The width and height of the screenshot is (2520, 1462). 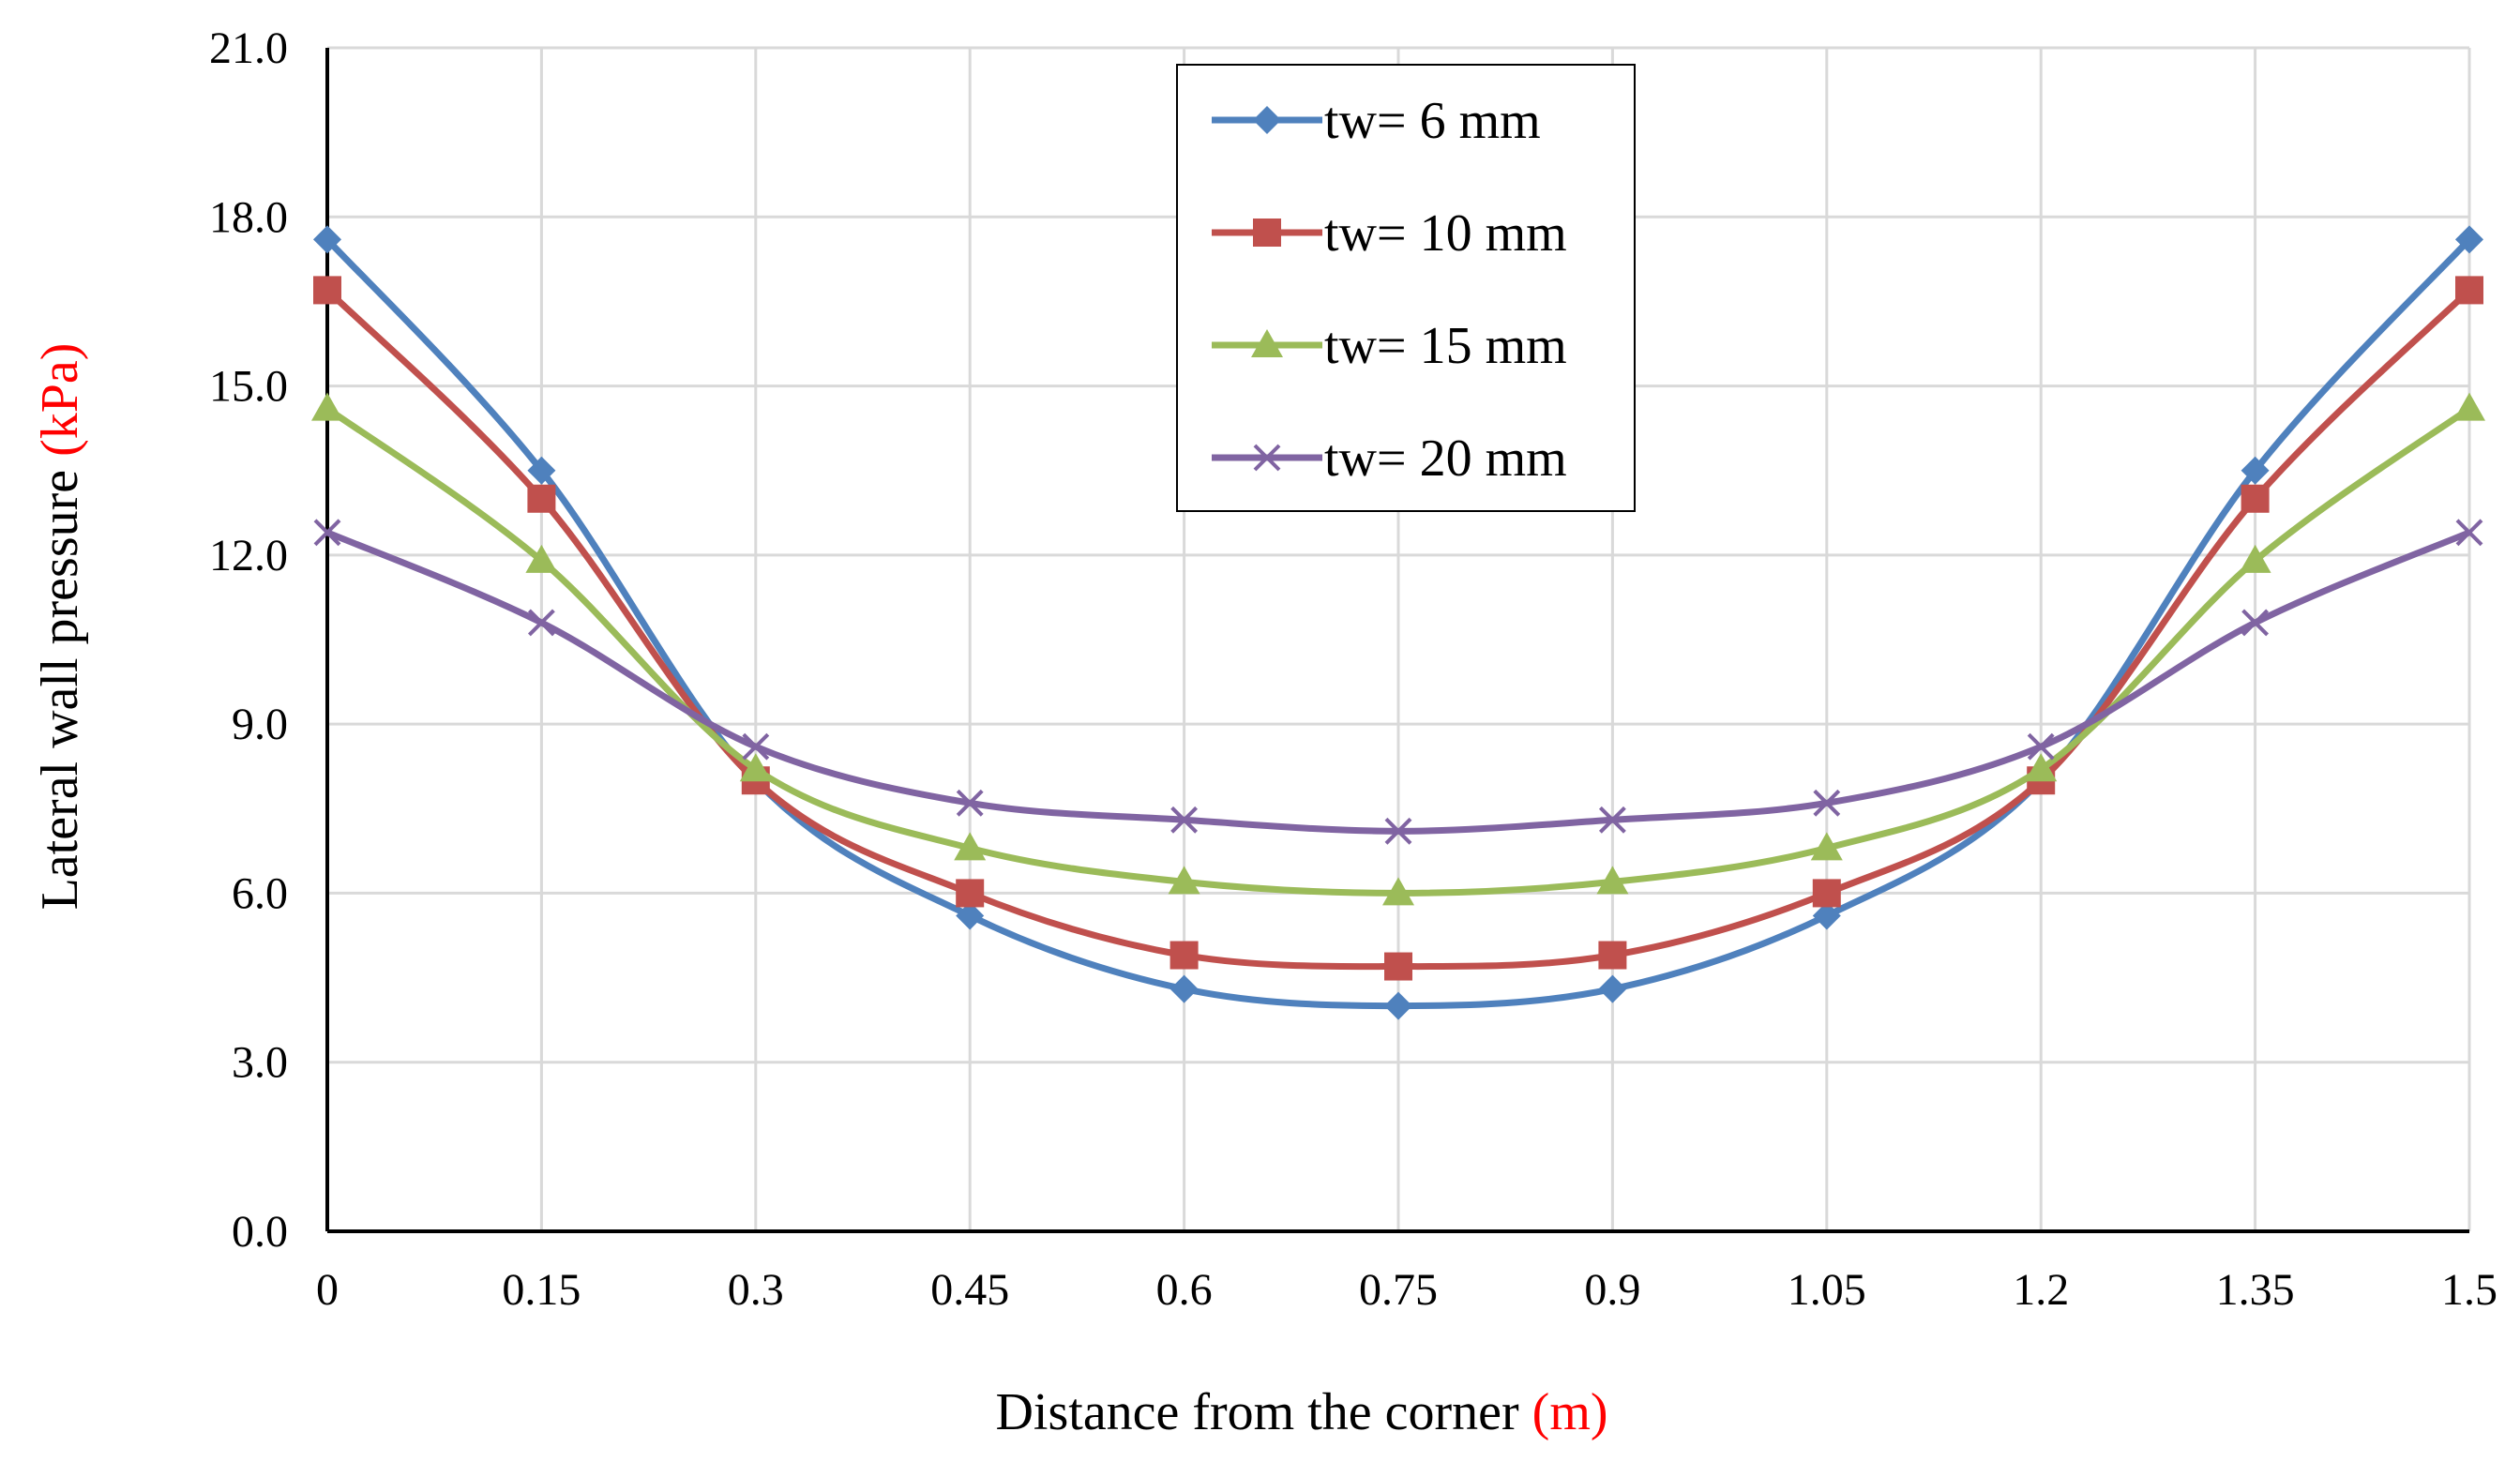 What do you see at coordinates (2255, 1290) in the screenshot?
I see `x-tick-label: 1.35` at bounding box center [2255, 1290].